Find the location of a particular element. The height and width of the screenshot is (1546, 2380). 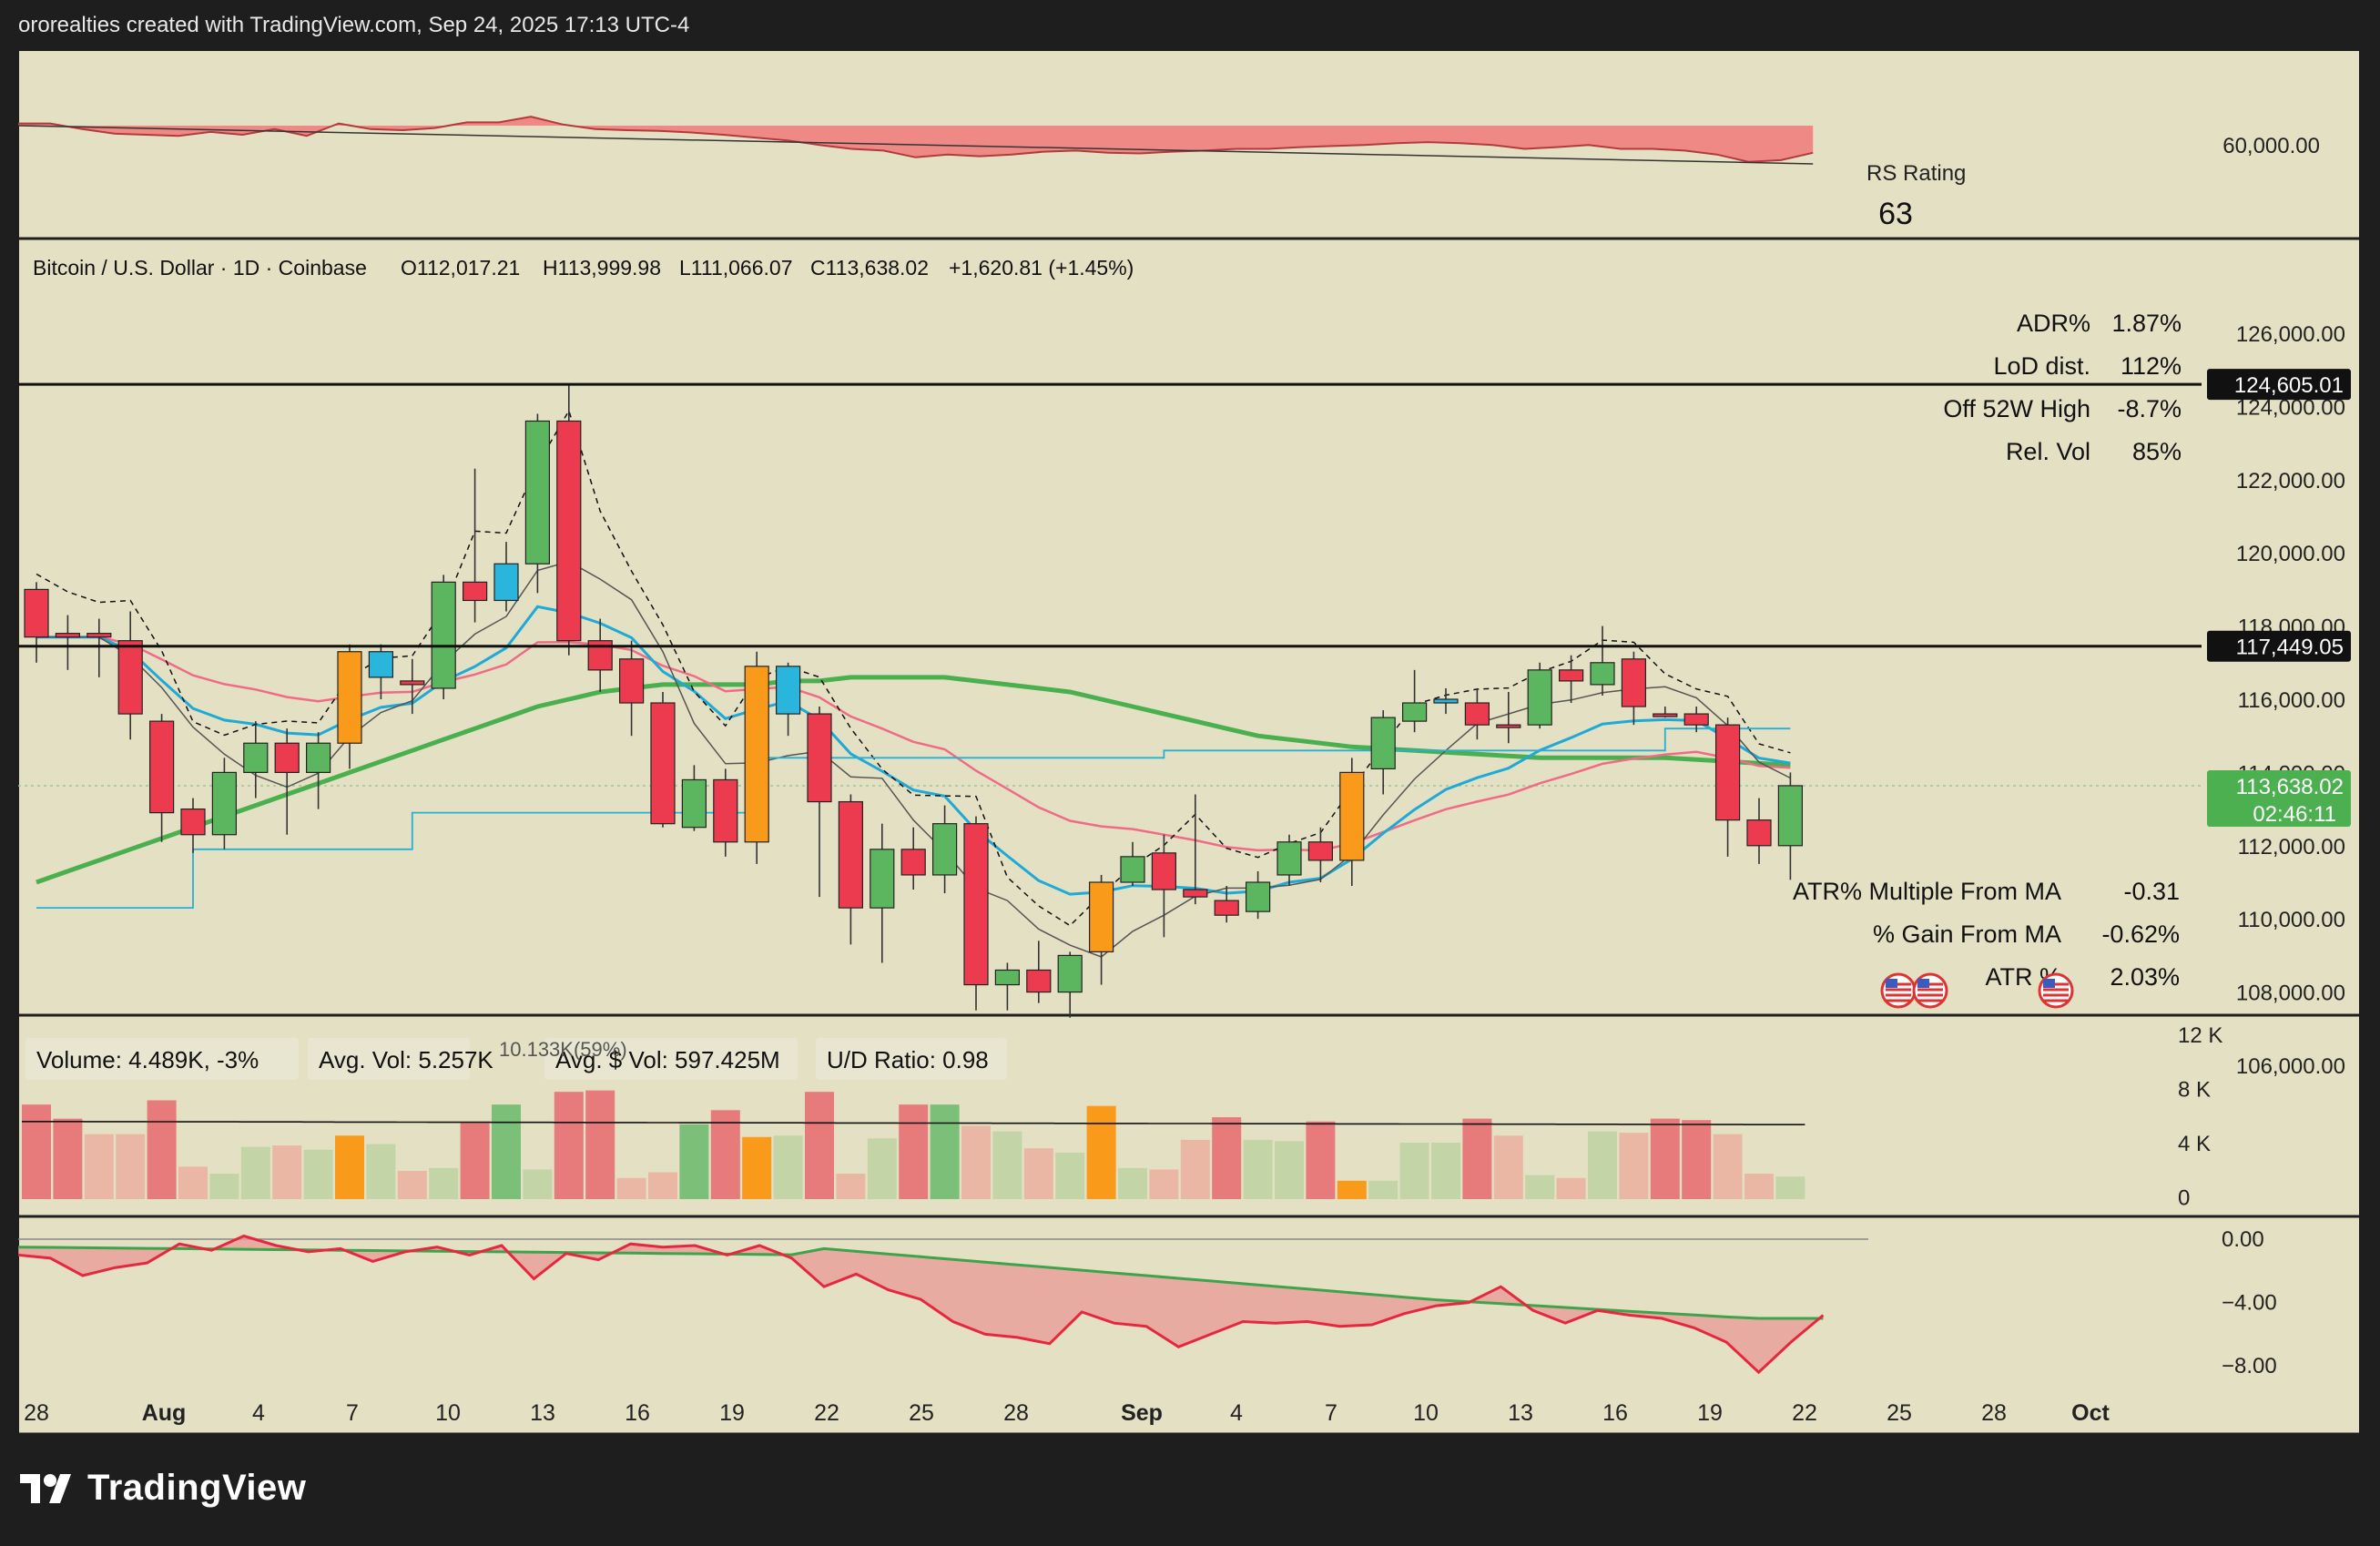

osc-line is located at coordinates (921, 1304).